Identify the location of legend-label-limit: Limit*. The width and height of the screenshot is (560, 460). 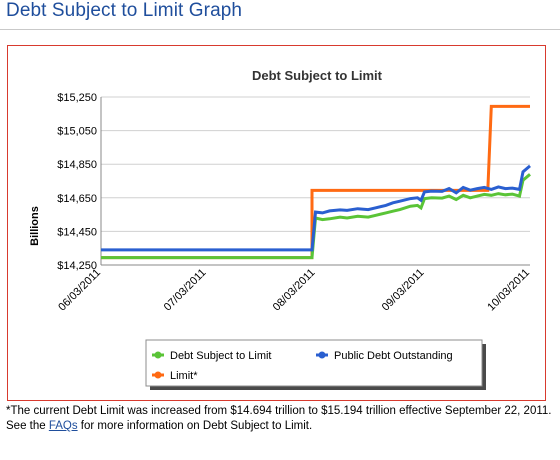
(184, 376).